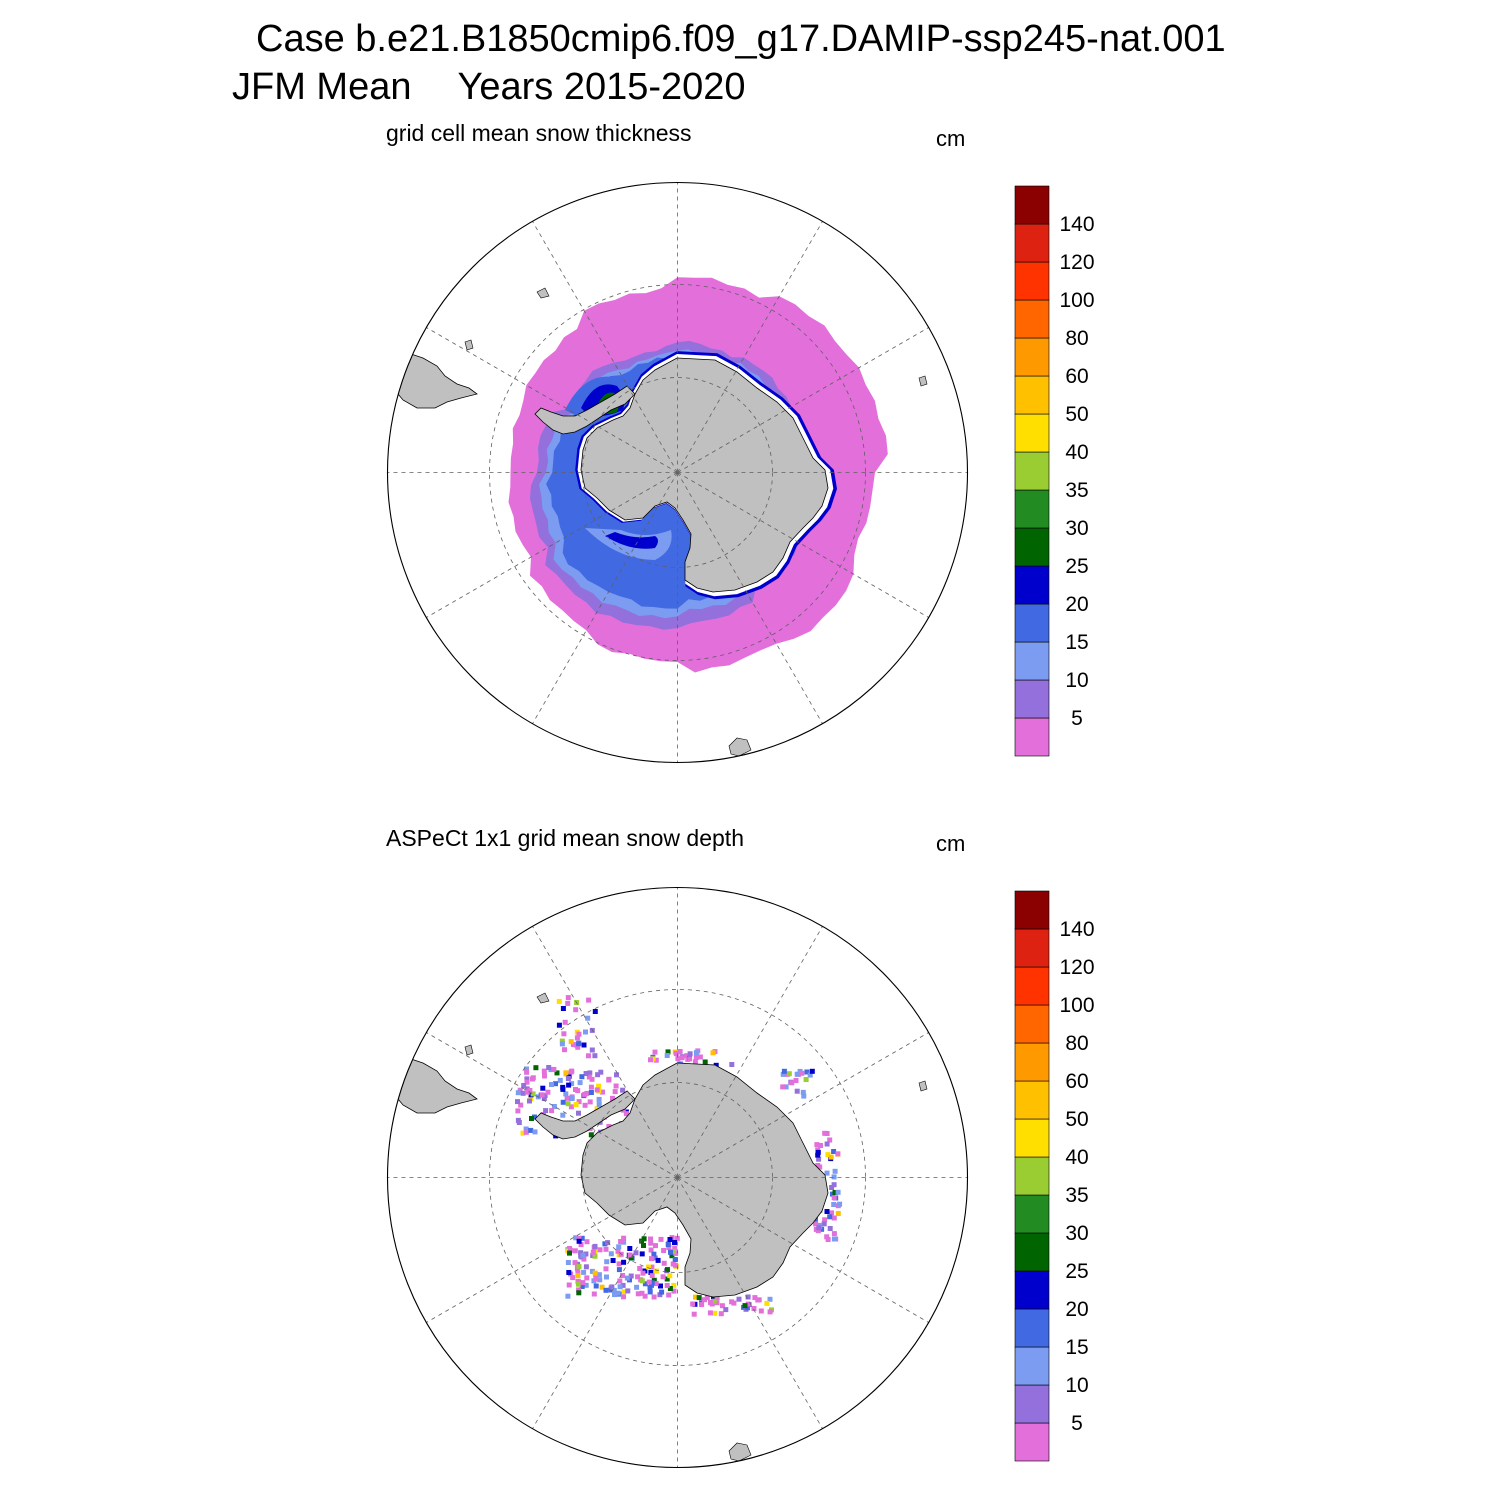 The height and width of the screenshot is (1500, 1500). I want to click on panel-2-unit: cm, so click(951, 843).